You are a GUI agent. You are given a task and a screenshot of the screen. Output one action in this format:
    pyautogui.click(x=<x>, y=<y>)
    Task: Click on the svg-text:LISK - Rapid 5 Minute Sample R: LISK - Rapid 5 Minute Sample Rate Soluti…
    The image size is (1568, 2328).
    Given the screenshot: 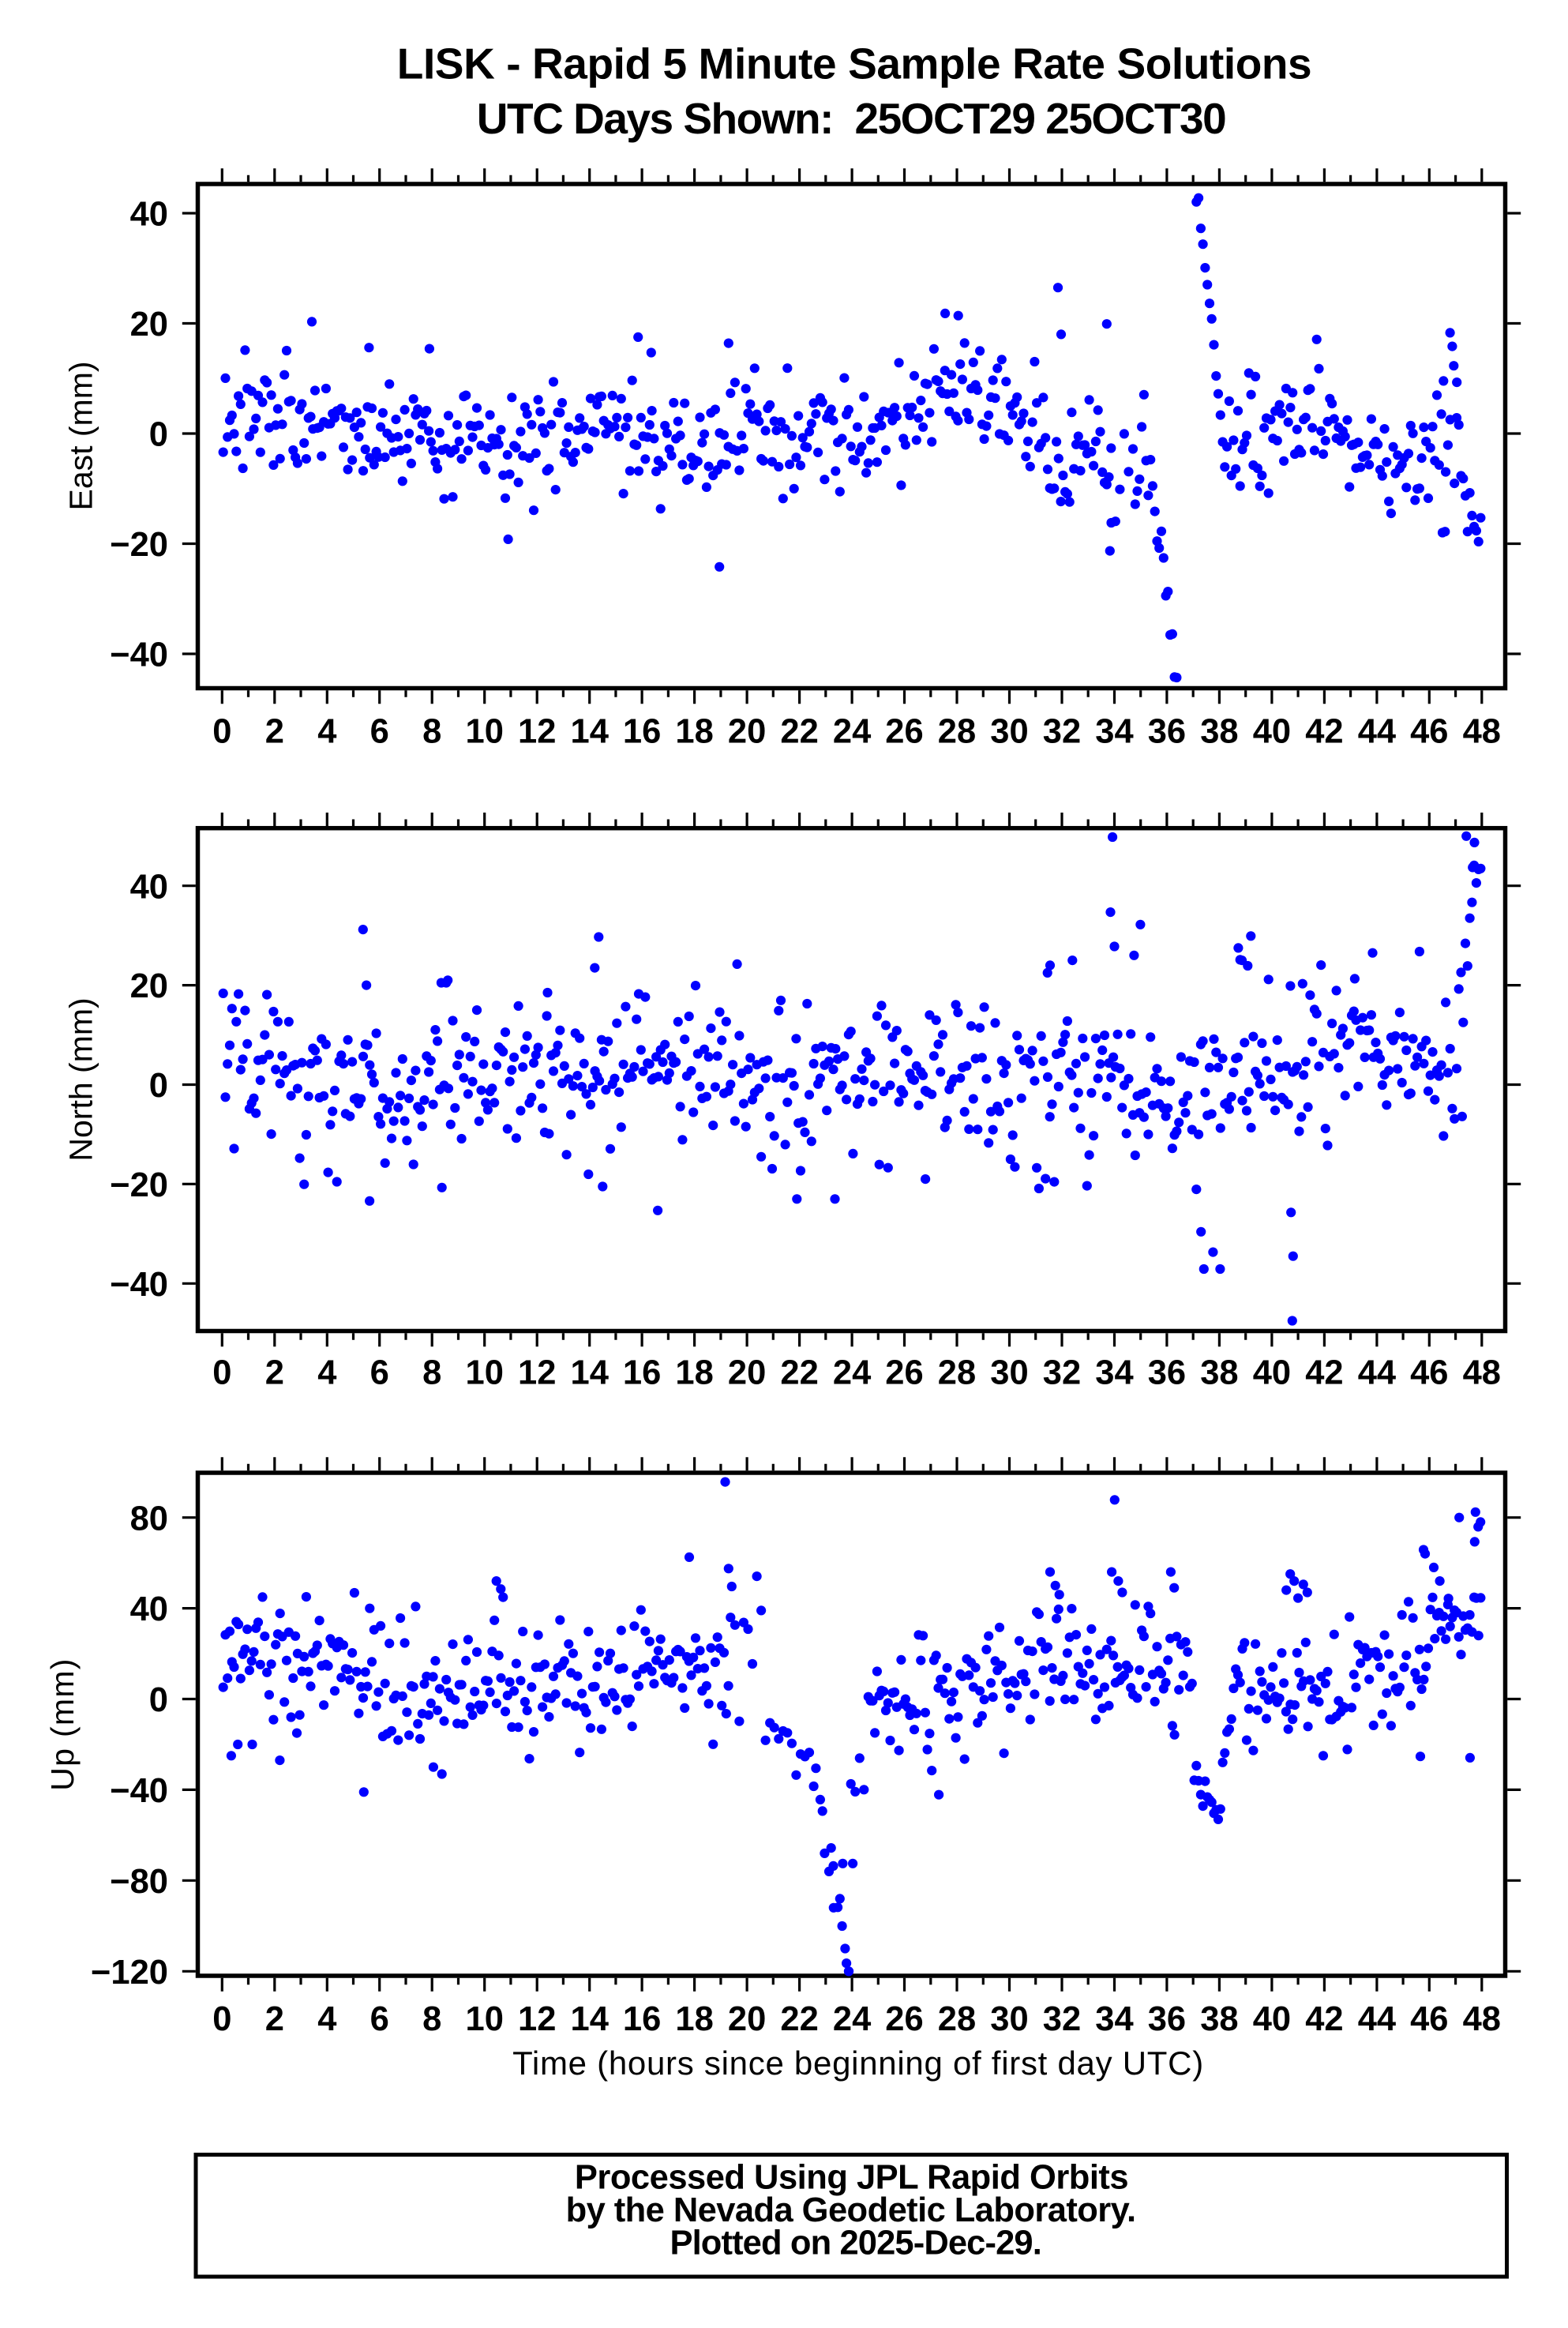 What is the action you would take?
    pyautogui.click(x=854, y=63)
    